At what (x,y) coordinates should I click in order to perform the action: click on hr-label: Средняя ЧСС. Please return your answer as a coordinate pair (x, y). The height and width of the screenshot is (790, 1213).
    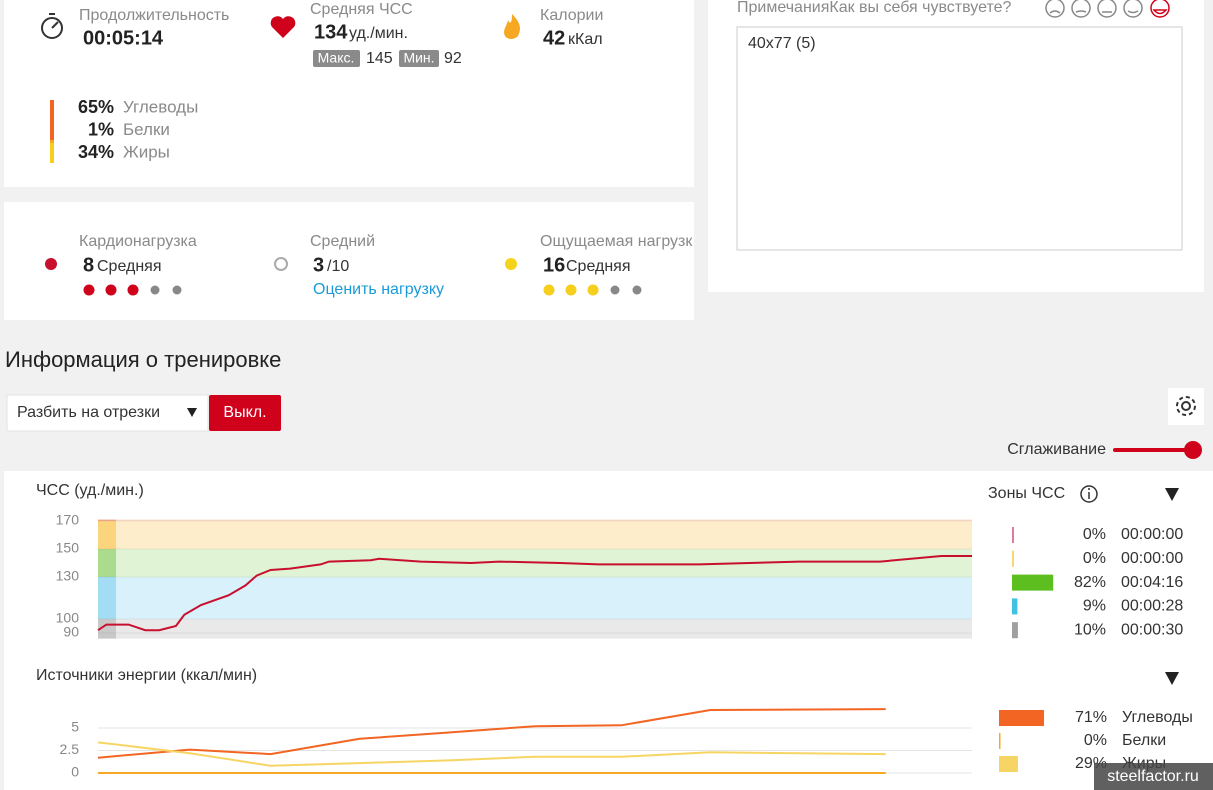
    Looking at the image, I should click on (361, 9).